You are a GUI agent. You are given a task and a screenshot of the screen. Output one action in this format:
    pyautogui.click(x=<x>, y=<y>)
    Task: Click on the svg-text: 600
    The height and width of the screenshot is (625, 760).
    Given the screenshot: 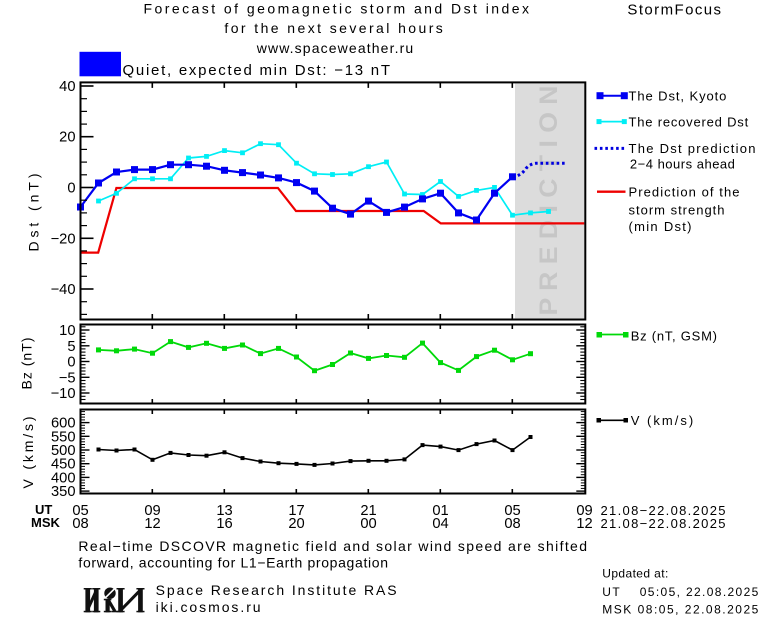 What is the action you would take?
    pyautogui.click(x=63, y=424)
    